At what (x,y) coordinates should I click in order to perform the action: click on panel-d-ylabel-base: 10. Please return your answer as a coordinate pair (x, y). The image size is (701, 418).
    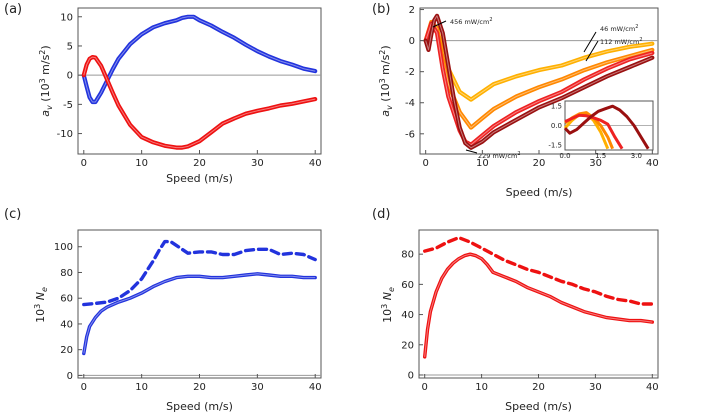
    Looking at the image, I should click on (387, 316).